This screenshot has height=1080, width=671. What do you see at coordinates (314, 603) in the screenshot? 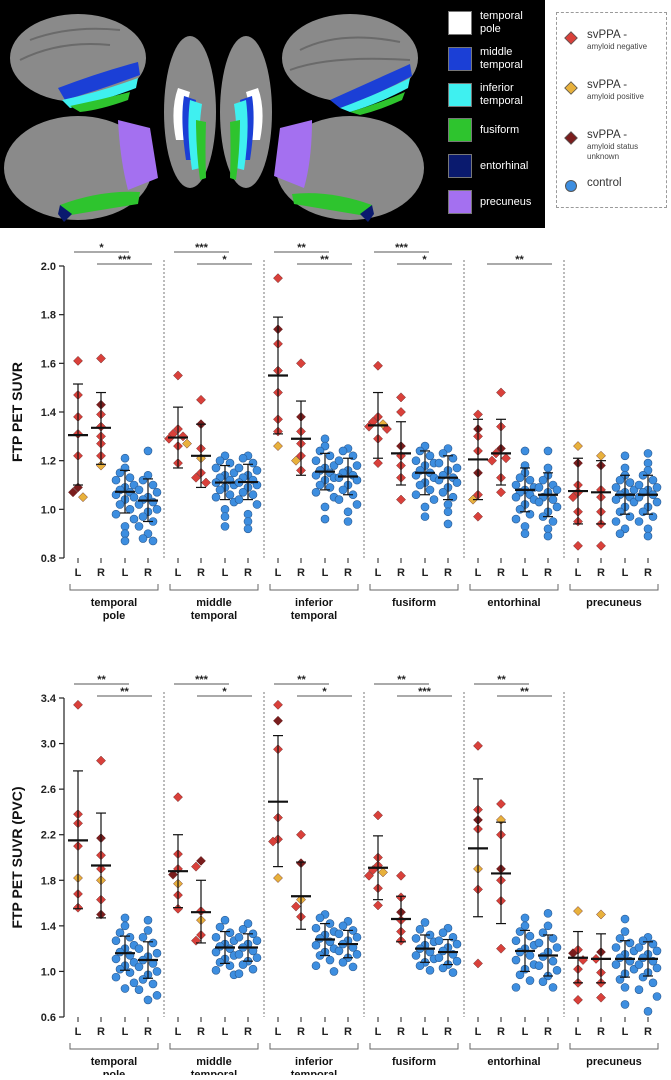
I see `region-label: inferior` at bounding box center [314, 603].